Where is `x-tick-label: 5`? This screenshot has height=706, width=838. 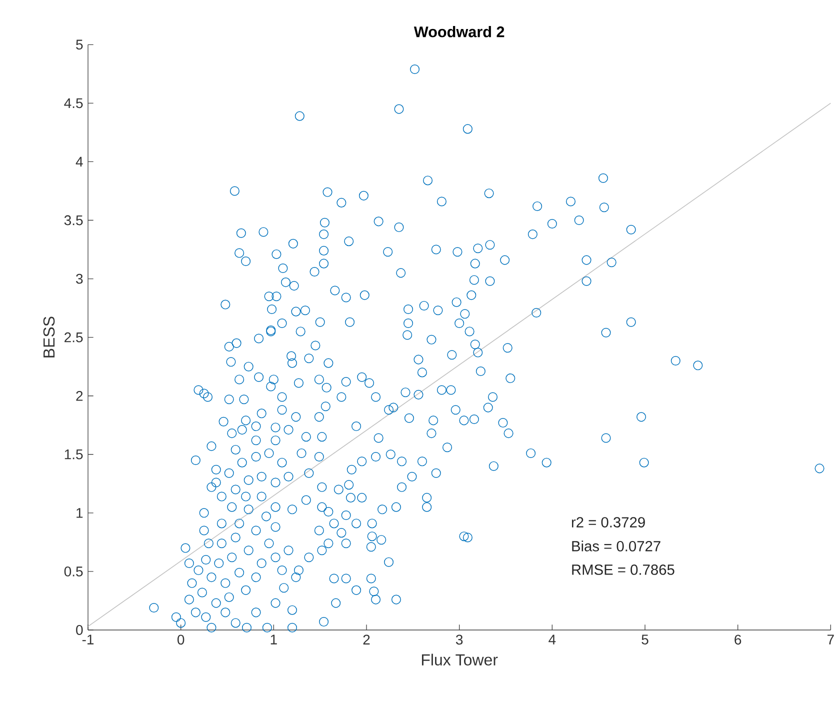
x-tick-label: 5 is located at coordinates (645, 639).